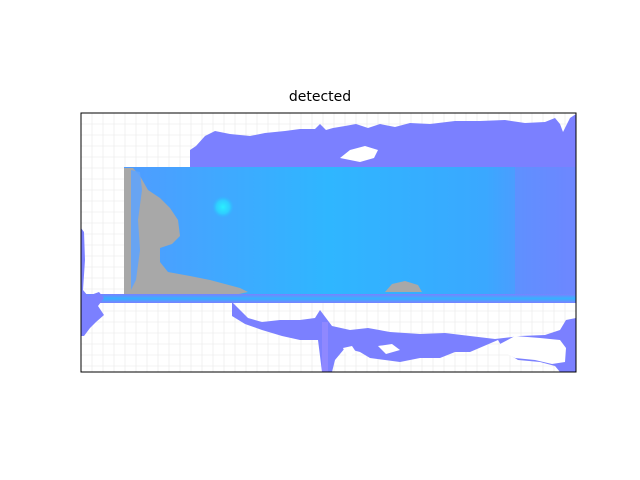 Image resolution: width=640 pixels, height=480 pixels. I want to click on left-edge-strip, so click(92, 282).